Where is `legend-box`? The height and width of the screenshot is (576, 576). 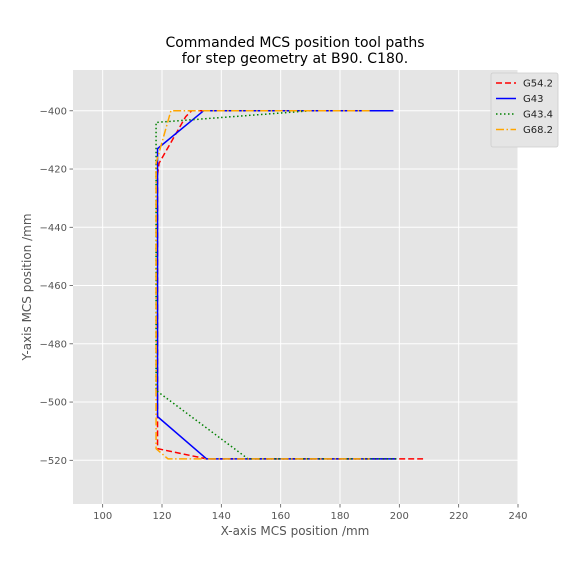
legend-box is located at coordinates (524, 110).